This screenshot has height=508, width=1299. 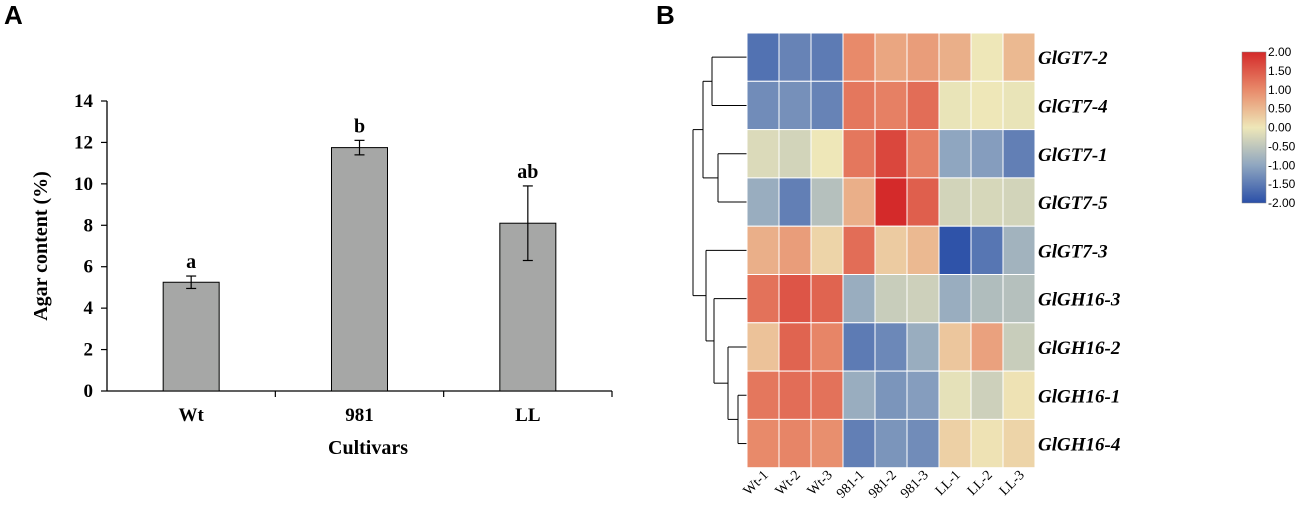 I want to click on colorbar-tick-label: -2.00, so click(x=1282, y=203).